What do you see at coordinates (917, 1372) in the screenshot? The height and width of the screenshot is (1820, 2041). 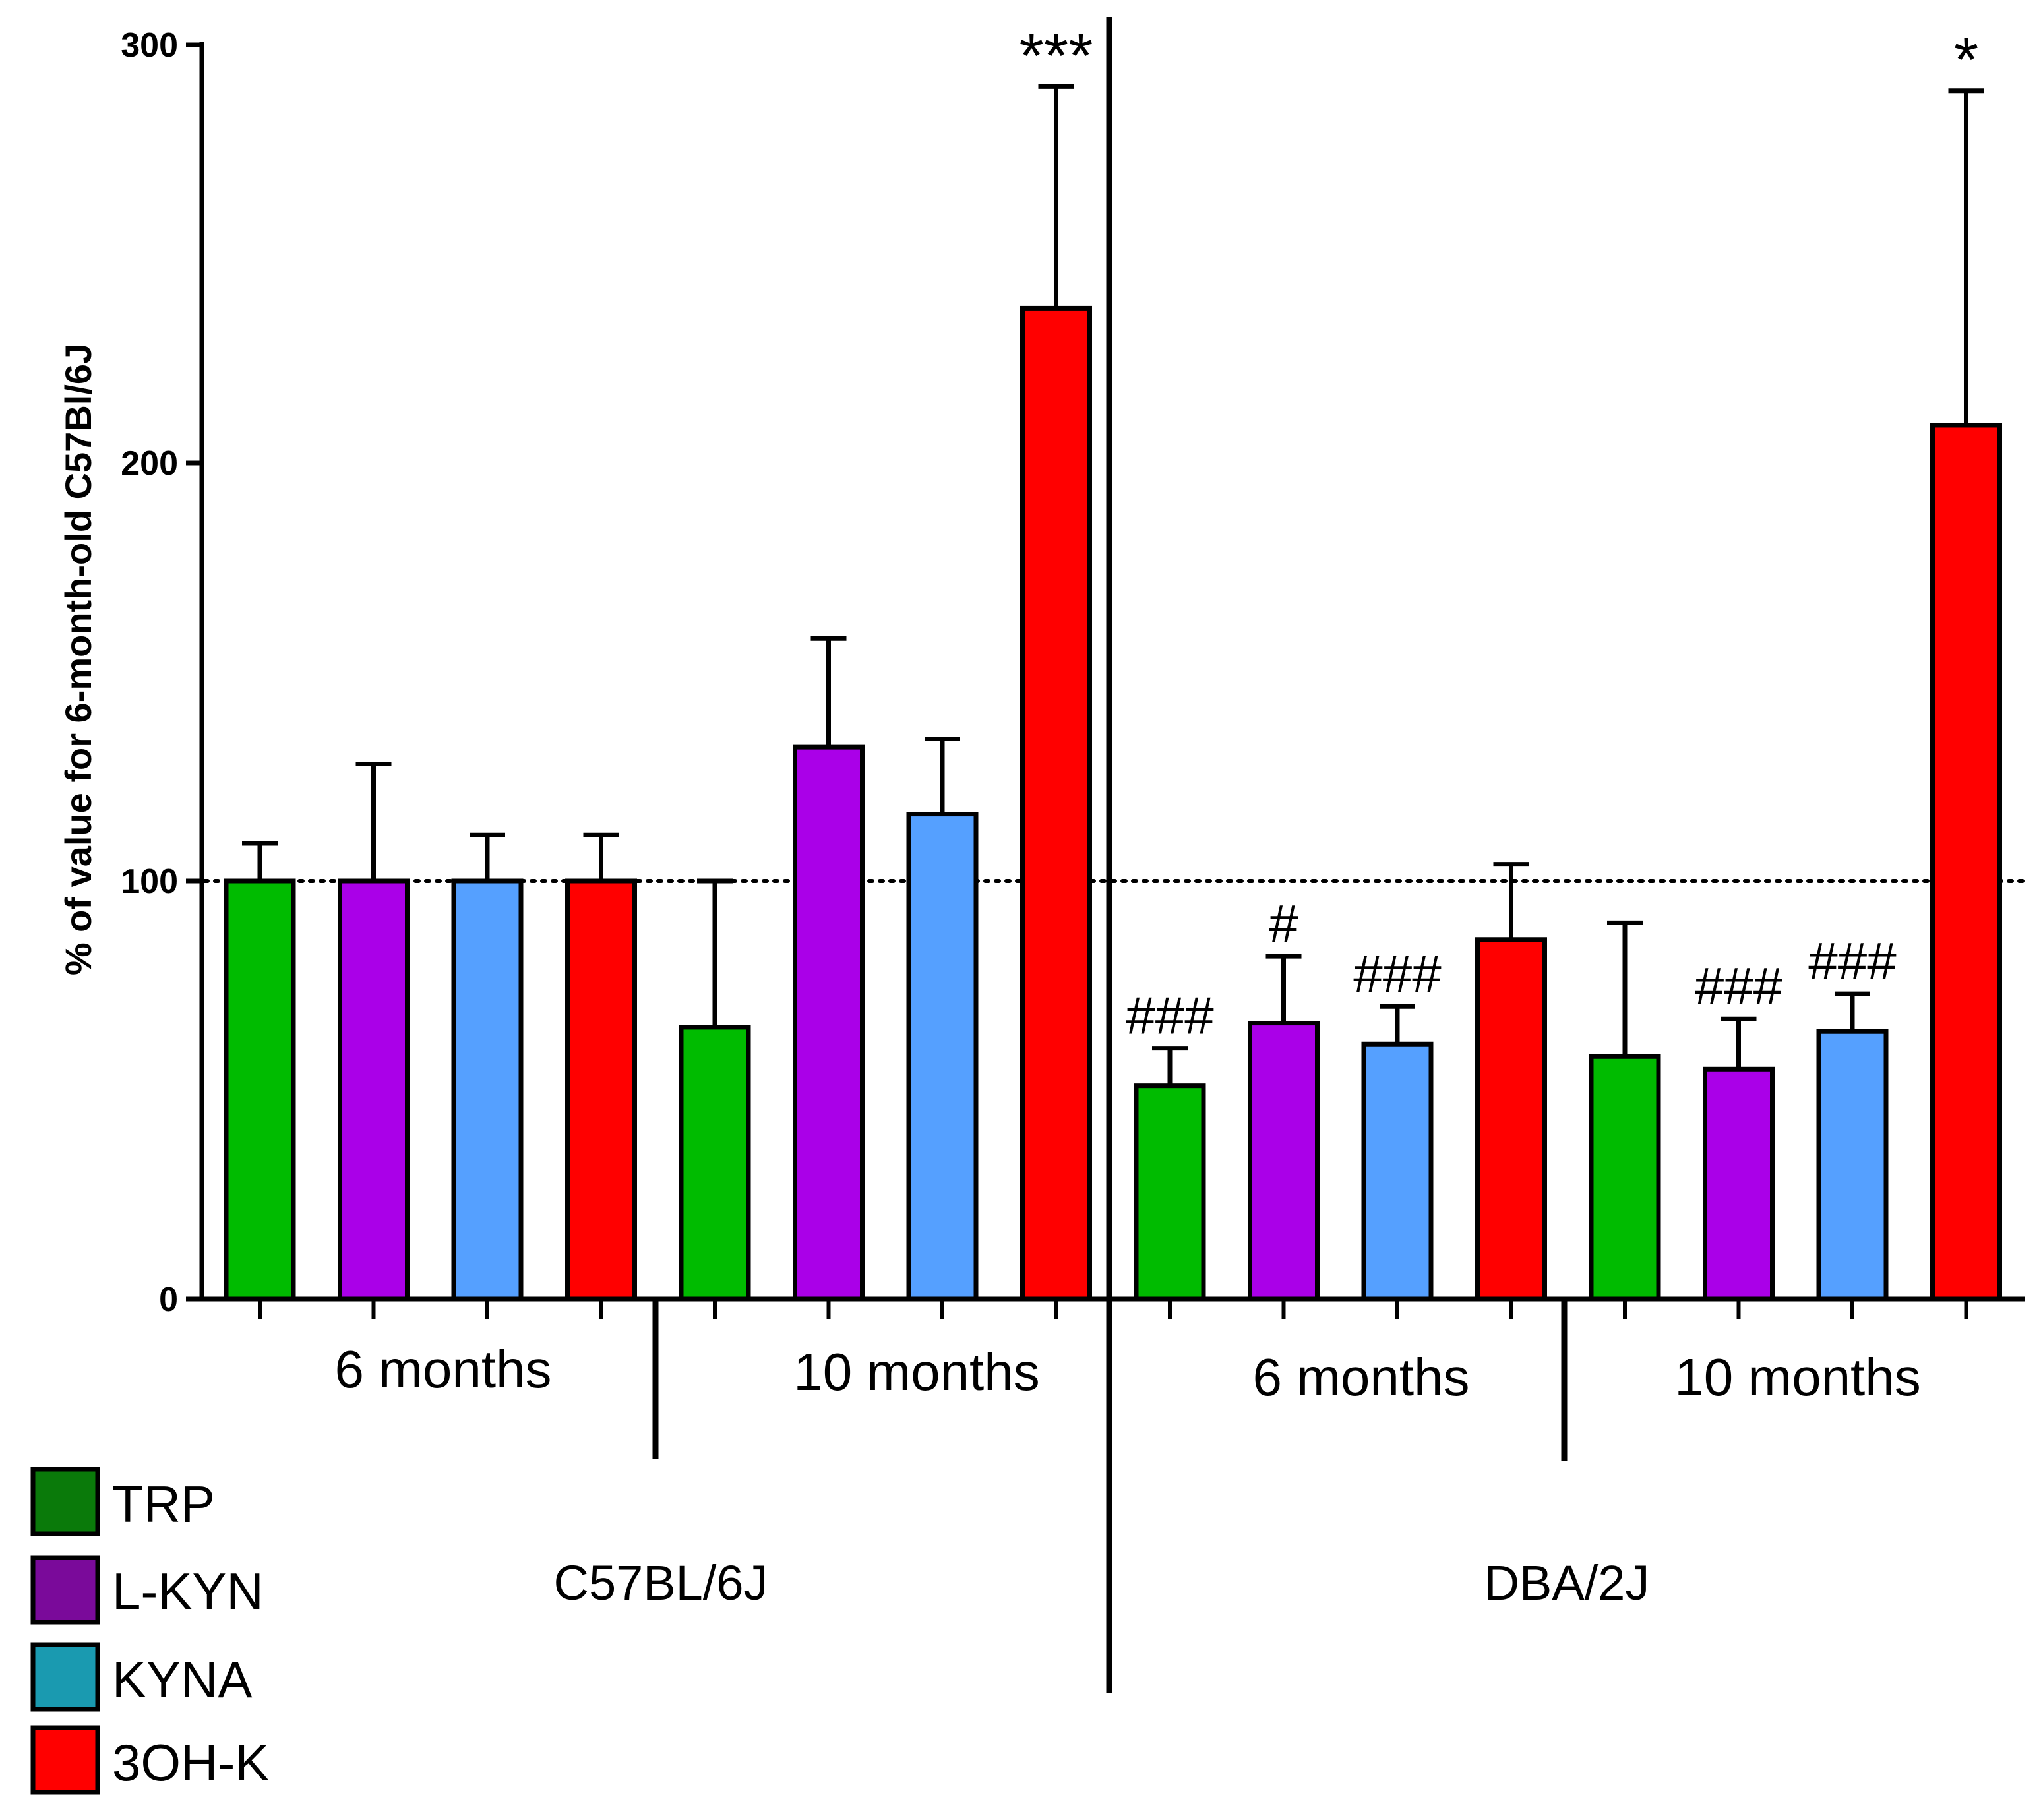 I see `age-label-c57-10m: 10 months` at bounding box center [917, 1372].